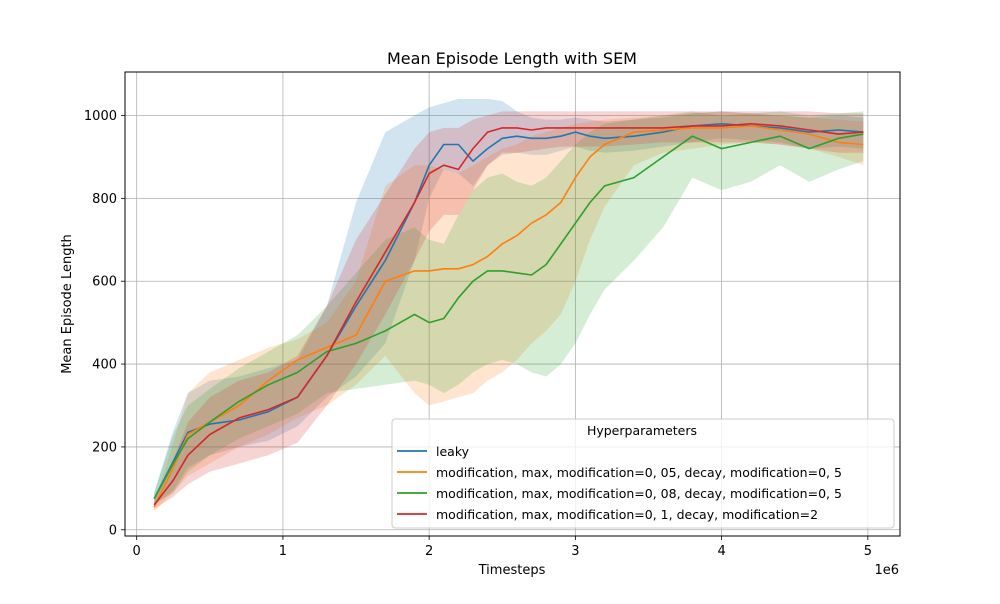 This screenshot has height=604, width=1000. I want to click on legend-title: Hyperparameters, so click(642, 430).